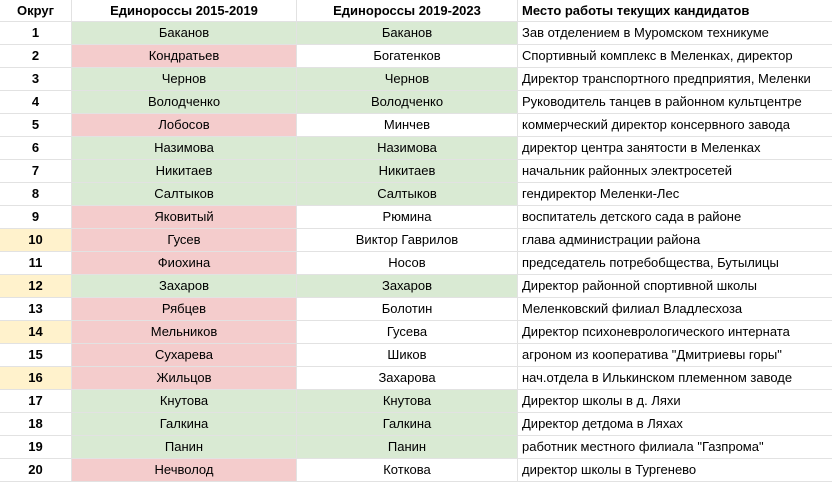 The height and width of the screenshot is (485, 832). Describe the element at coordinates (675, 125) in the screenshot. I see `table-cell: коммерческий директор консервного завода` at that location.